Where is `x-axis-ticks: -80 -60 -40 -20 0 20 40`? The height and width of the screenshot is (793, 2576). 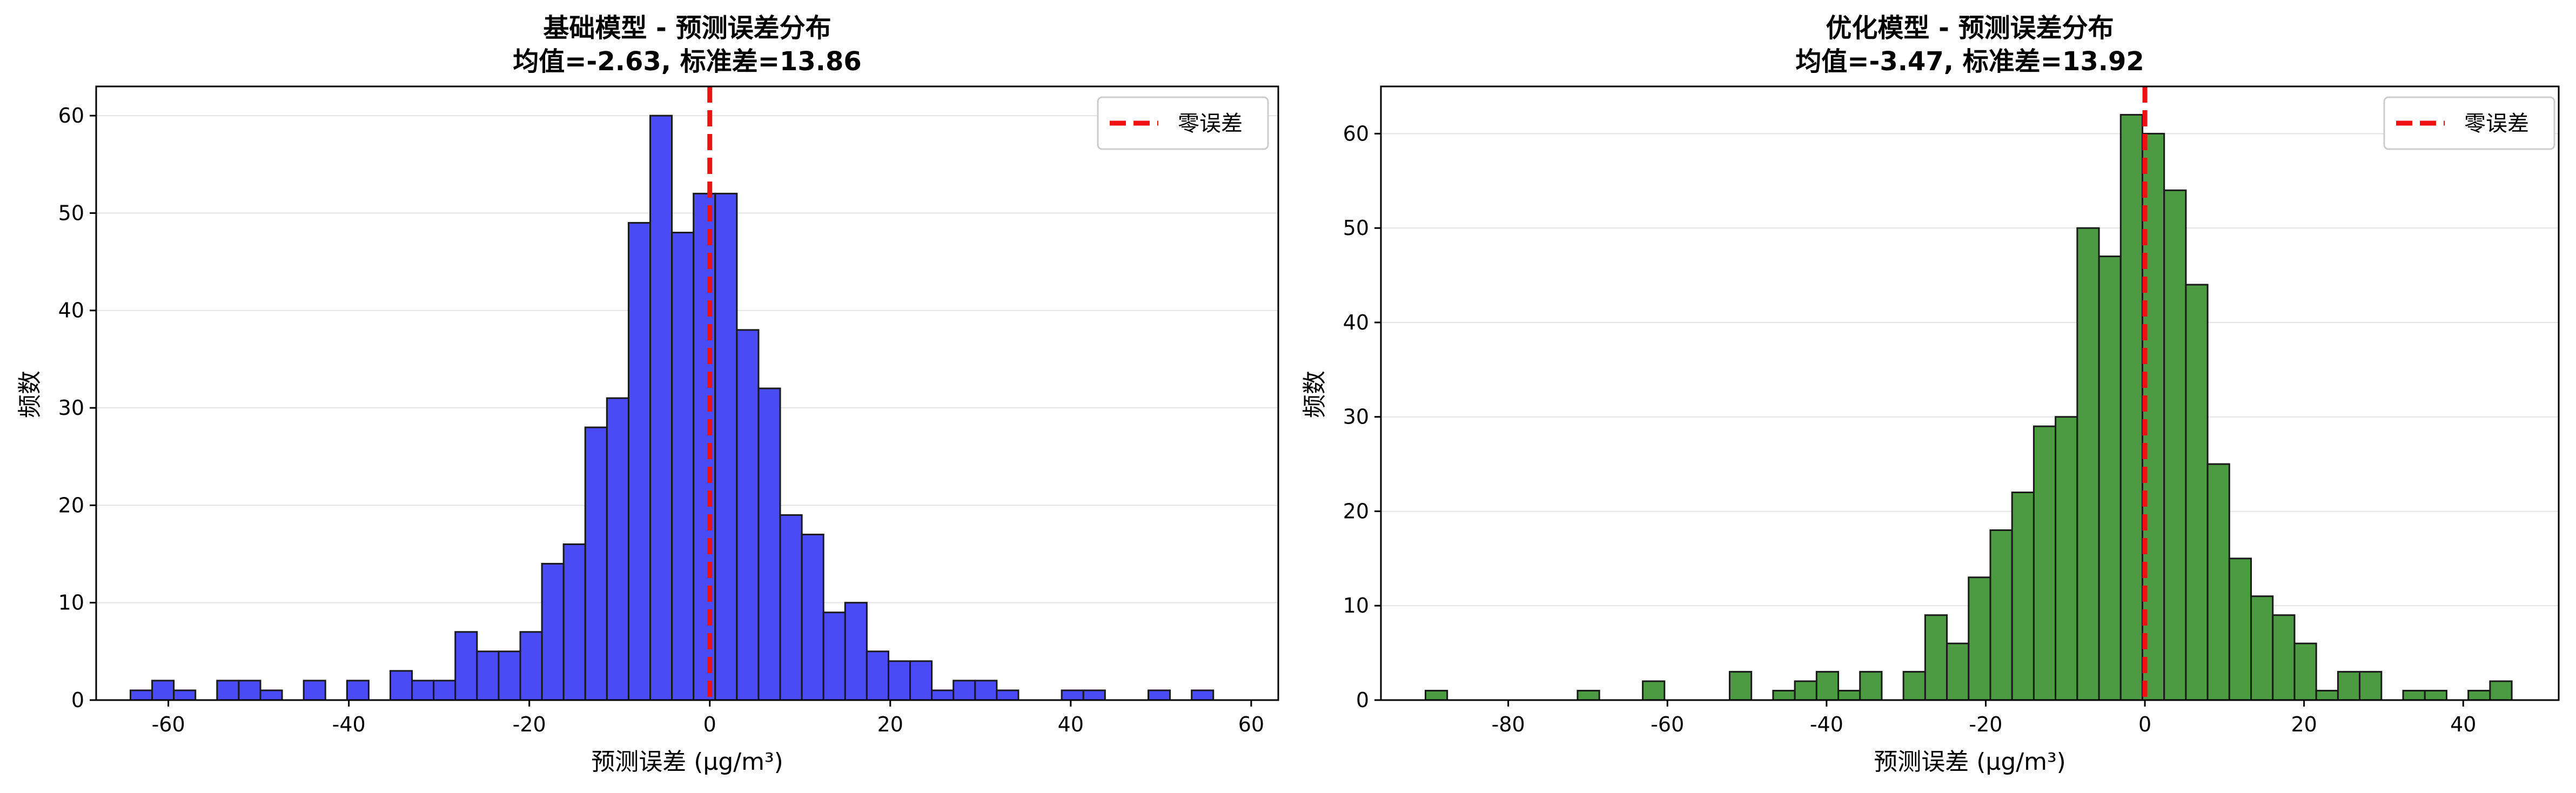 x-axis-ticks: -80 -60 -40 -20 0 20 40 is located at coordinates (1984, 718).